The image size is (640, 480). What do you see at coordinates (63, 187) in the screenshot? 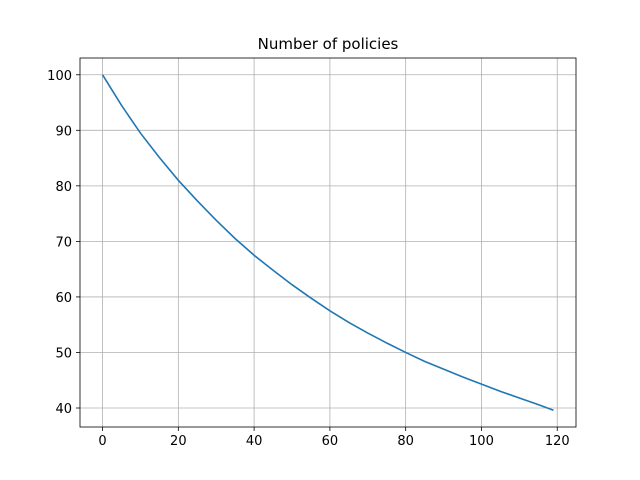
I see `y-tick-label: 80` at bounding box center [63, 187].